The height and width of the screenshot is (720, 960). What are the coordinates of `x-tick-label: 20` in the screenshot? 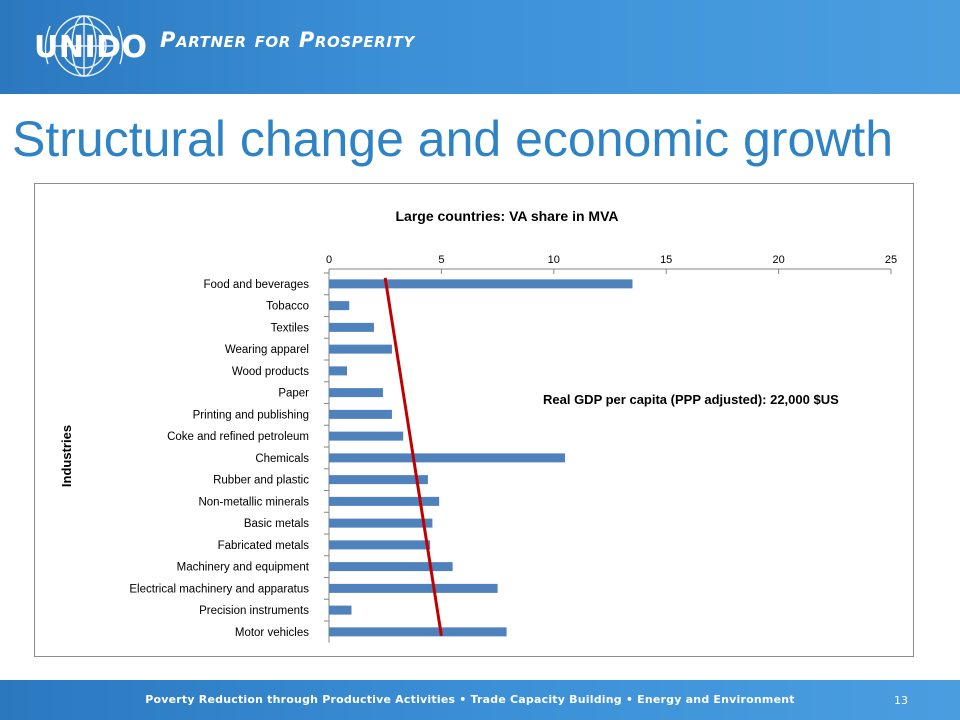 It's located at (778, 260).